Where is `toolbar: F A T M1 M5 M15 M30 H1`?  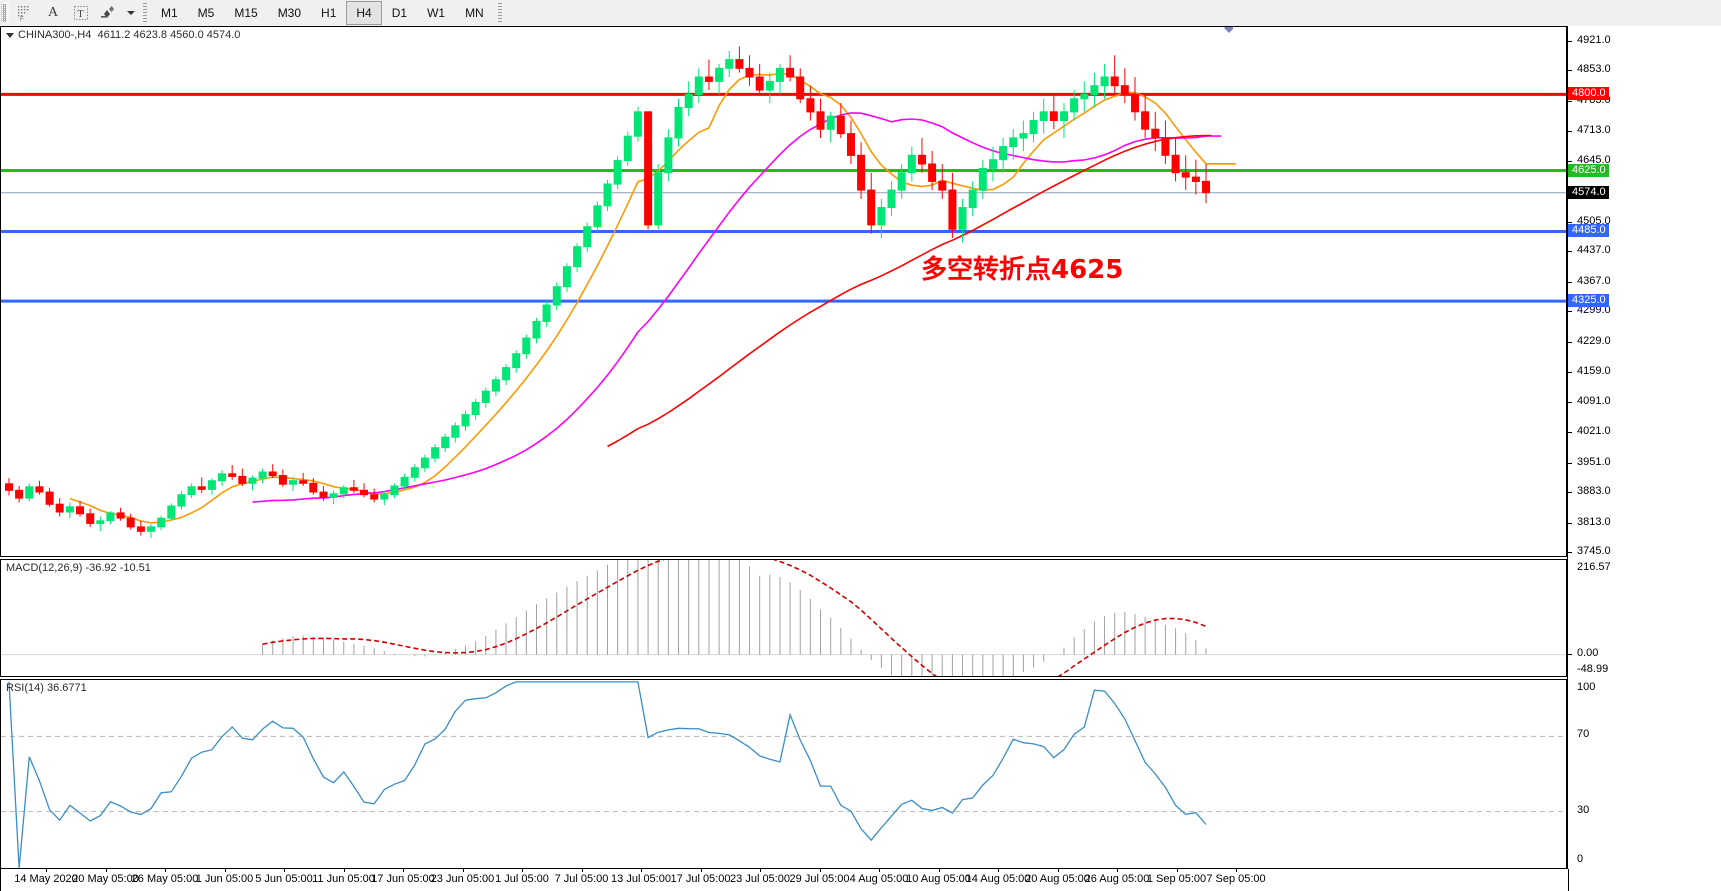
toolbar: F A T M1 M5 M15 M30 H1 is located at coordinates (860, 13).